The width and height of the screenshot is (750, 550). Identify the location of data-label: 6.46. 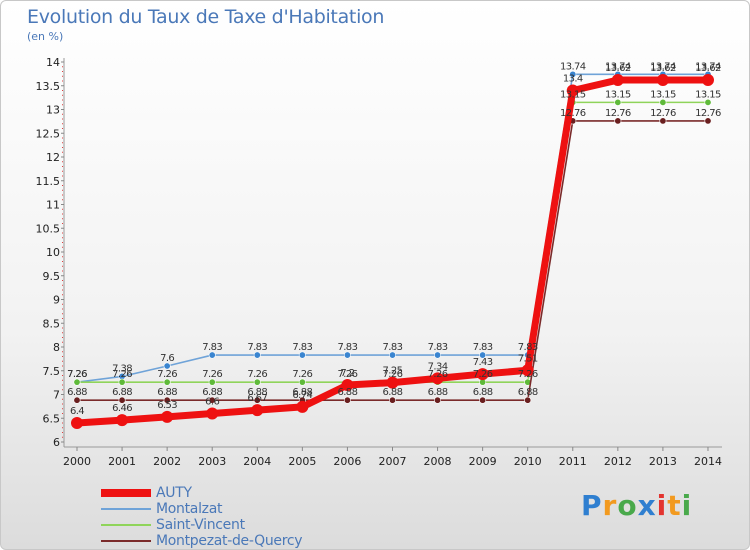
(122, 408).